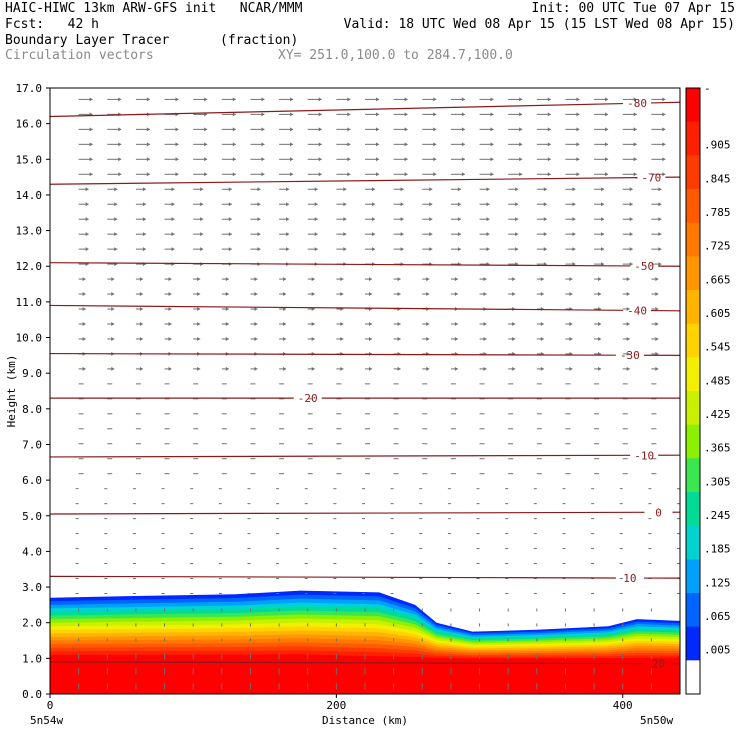 This screenshot has height=740, width=740. What do you see at coordinates (658, 512) in the screenshot?
I see `contour-label: 0` at bounding box center [658, 512].